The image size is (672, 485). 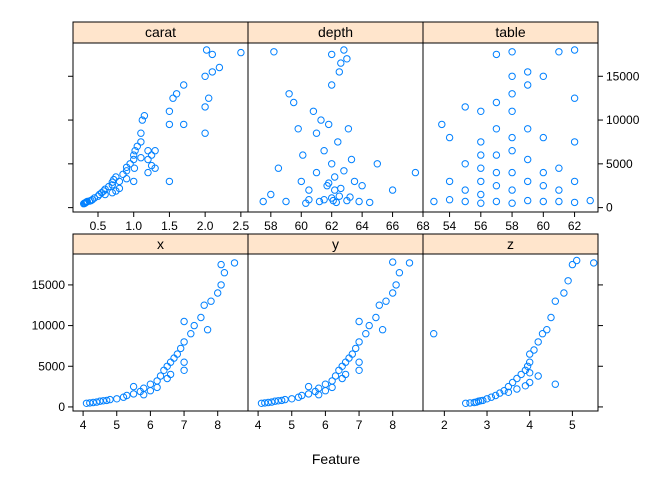 What do you see at coordinates (392, 425) in the screenshot?
I see `x-tick-label: 8` at bounding box center [392, 425].